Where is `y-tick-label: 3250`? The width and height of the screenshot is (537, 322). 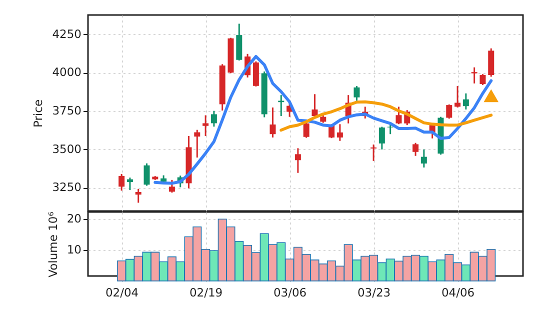 y-tick-label: 3250 is located at coordinates (67, 187).